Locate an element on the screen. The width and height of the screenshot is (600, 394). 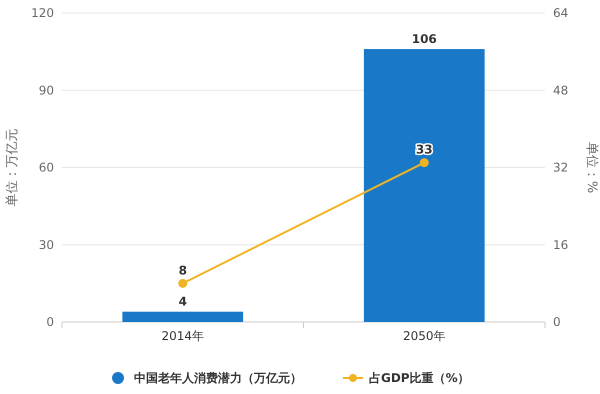
y-tick-label: 90 is located at coordinates (46, 90).